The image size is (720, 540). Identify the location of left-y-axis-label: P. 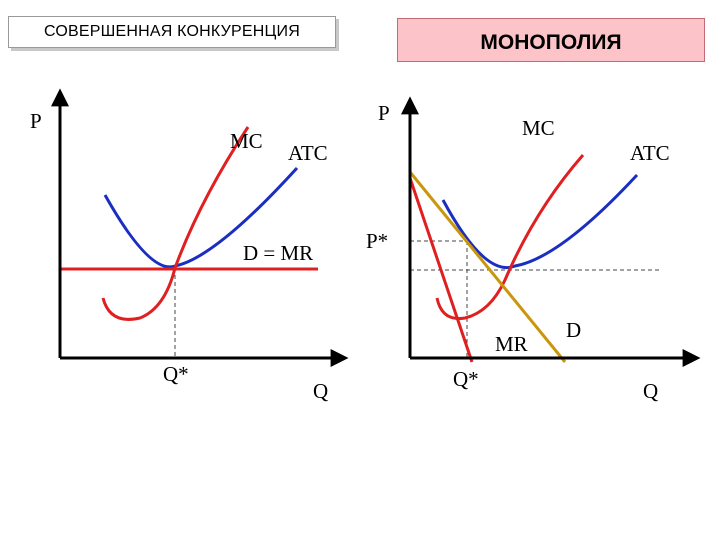
(36, 121).